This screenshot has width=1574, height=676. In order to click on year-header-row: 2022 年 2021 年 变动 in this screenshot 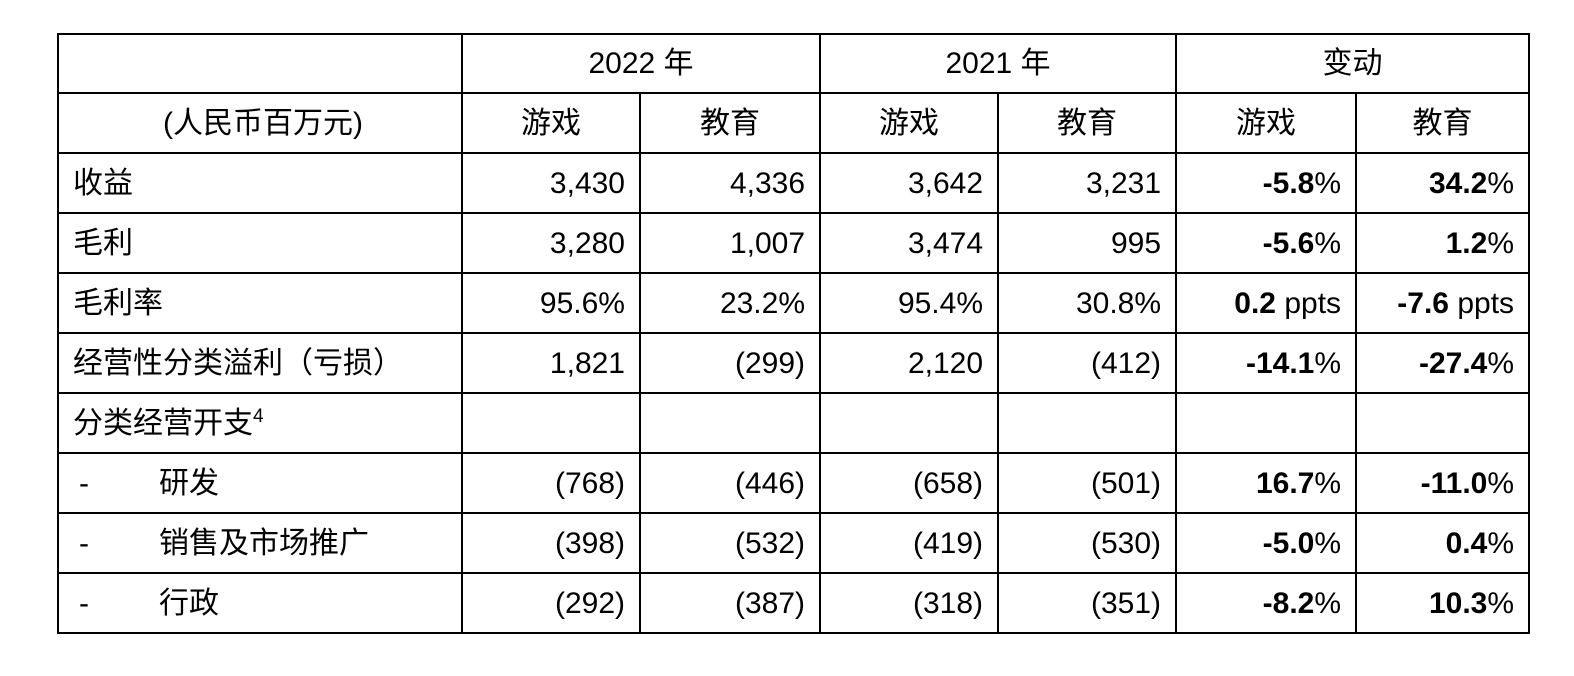, I will do `click(794, 63)`.